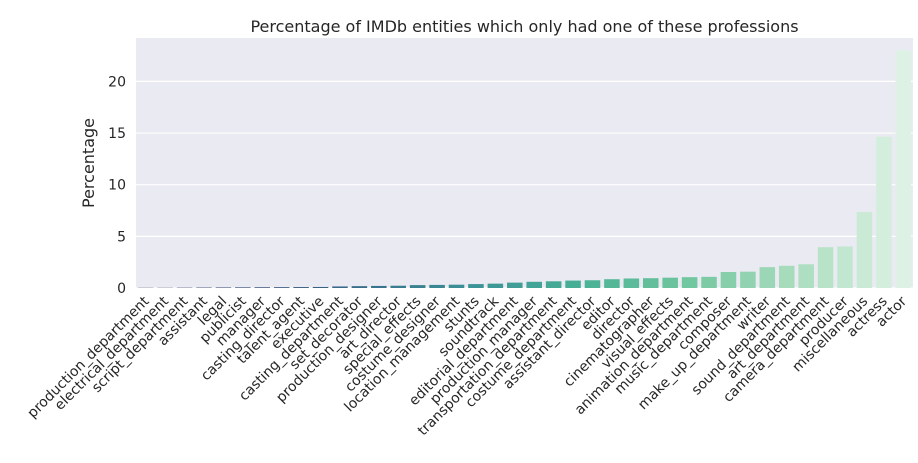  What do you see at coordinates (320, 287) in the screenshot?
I see `bar-executive` at bounding box center [320, 287].